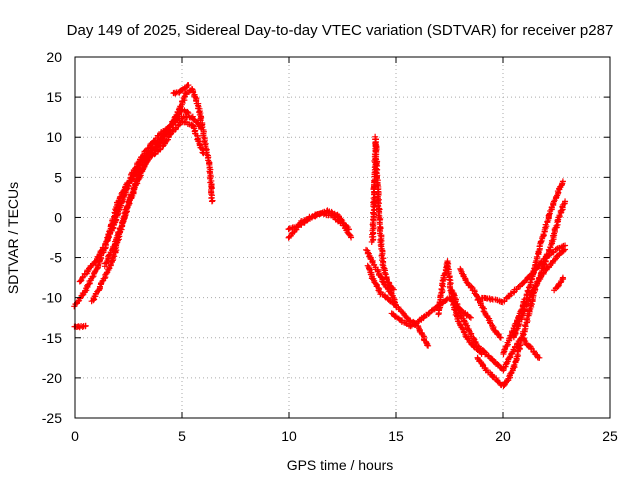 The image size is (640, 480). What do you see at coordinates (610, 436) in the screenshot?
I see `x-tick-label: 25` at bounding box center [610, 436].